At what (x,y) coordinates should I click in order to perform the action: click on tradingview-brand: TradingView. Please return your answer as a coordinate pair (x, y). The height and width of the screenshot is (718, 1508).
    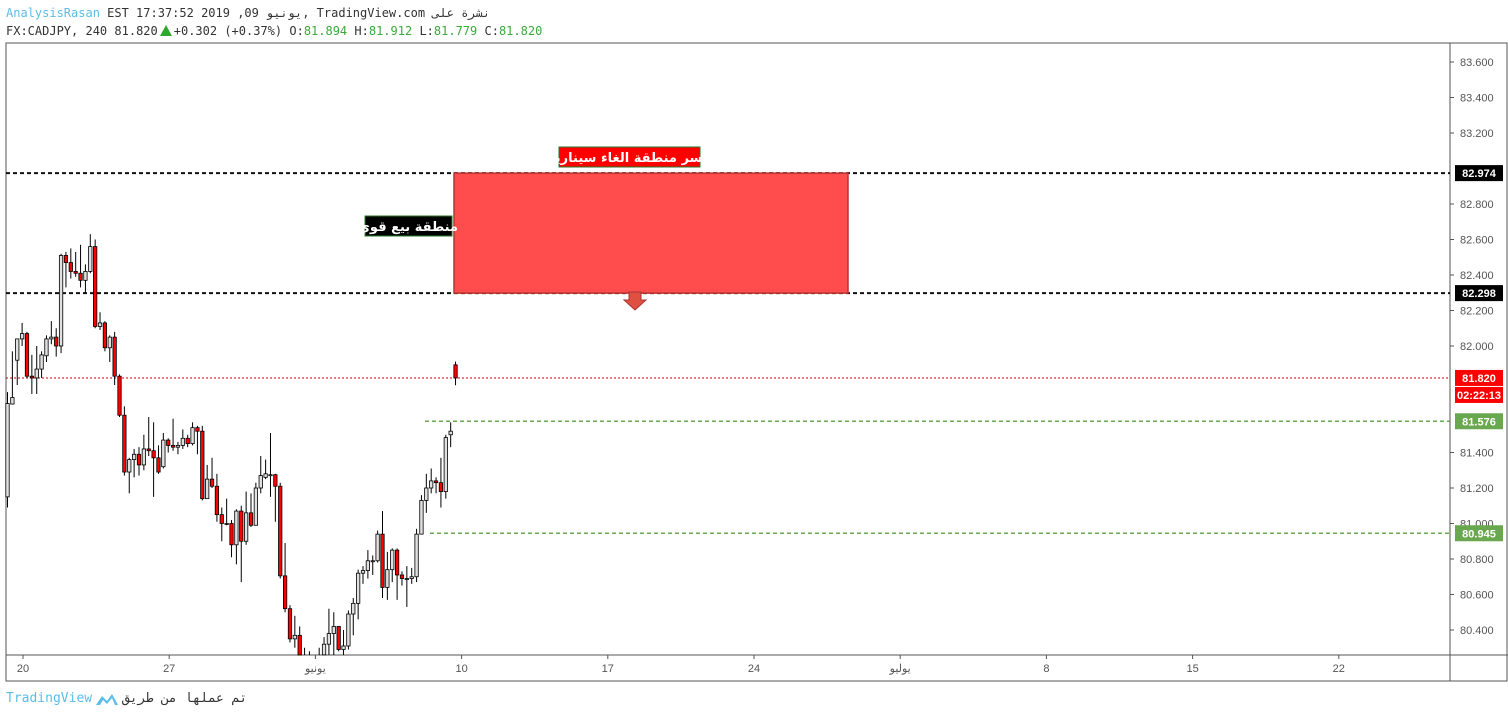
    Looking at the image, I should click on (49, 698).